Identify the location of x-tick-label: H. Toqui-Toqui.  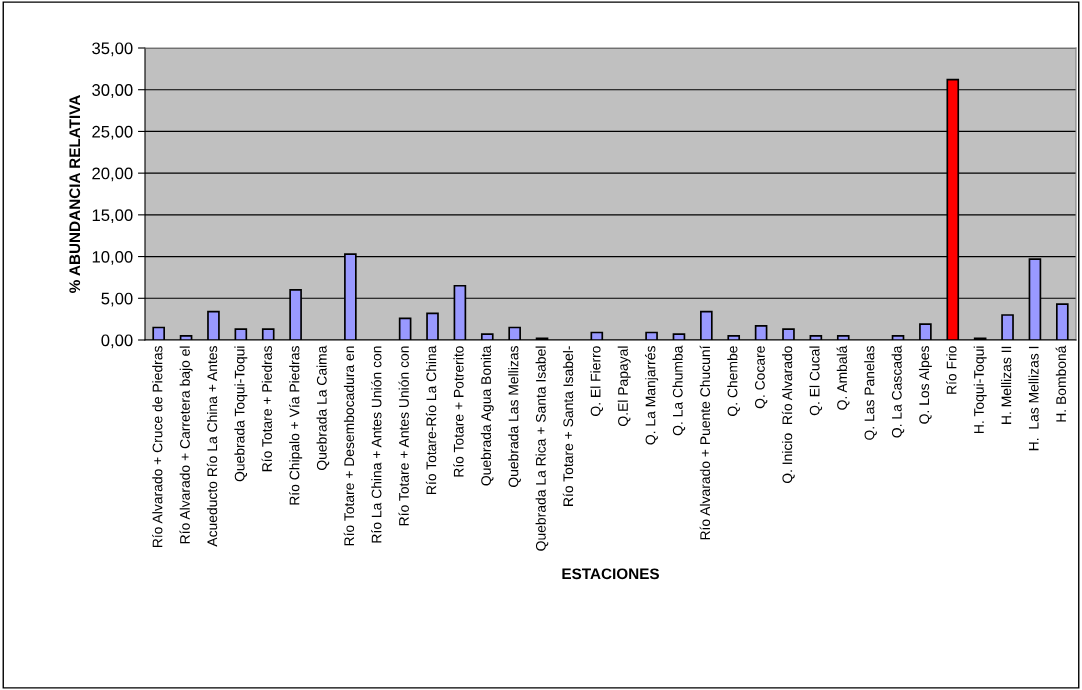
(980, 389).